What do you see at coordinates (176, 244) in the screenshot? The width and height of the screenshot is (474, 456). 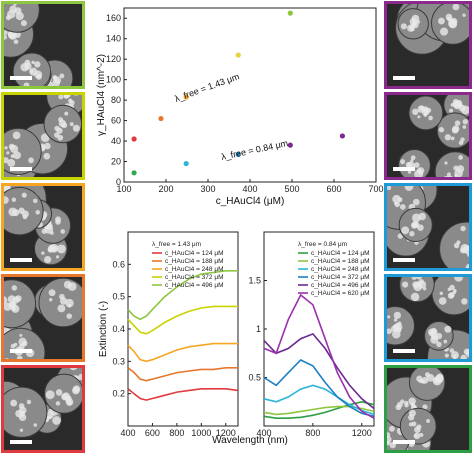 I see `legend-title: λ_free = 1.43 μm` at bounding box center [176, 244].